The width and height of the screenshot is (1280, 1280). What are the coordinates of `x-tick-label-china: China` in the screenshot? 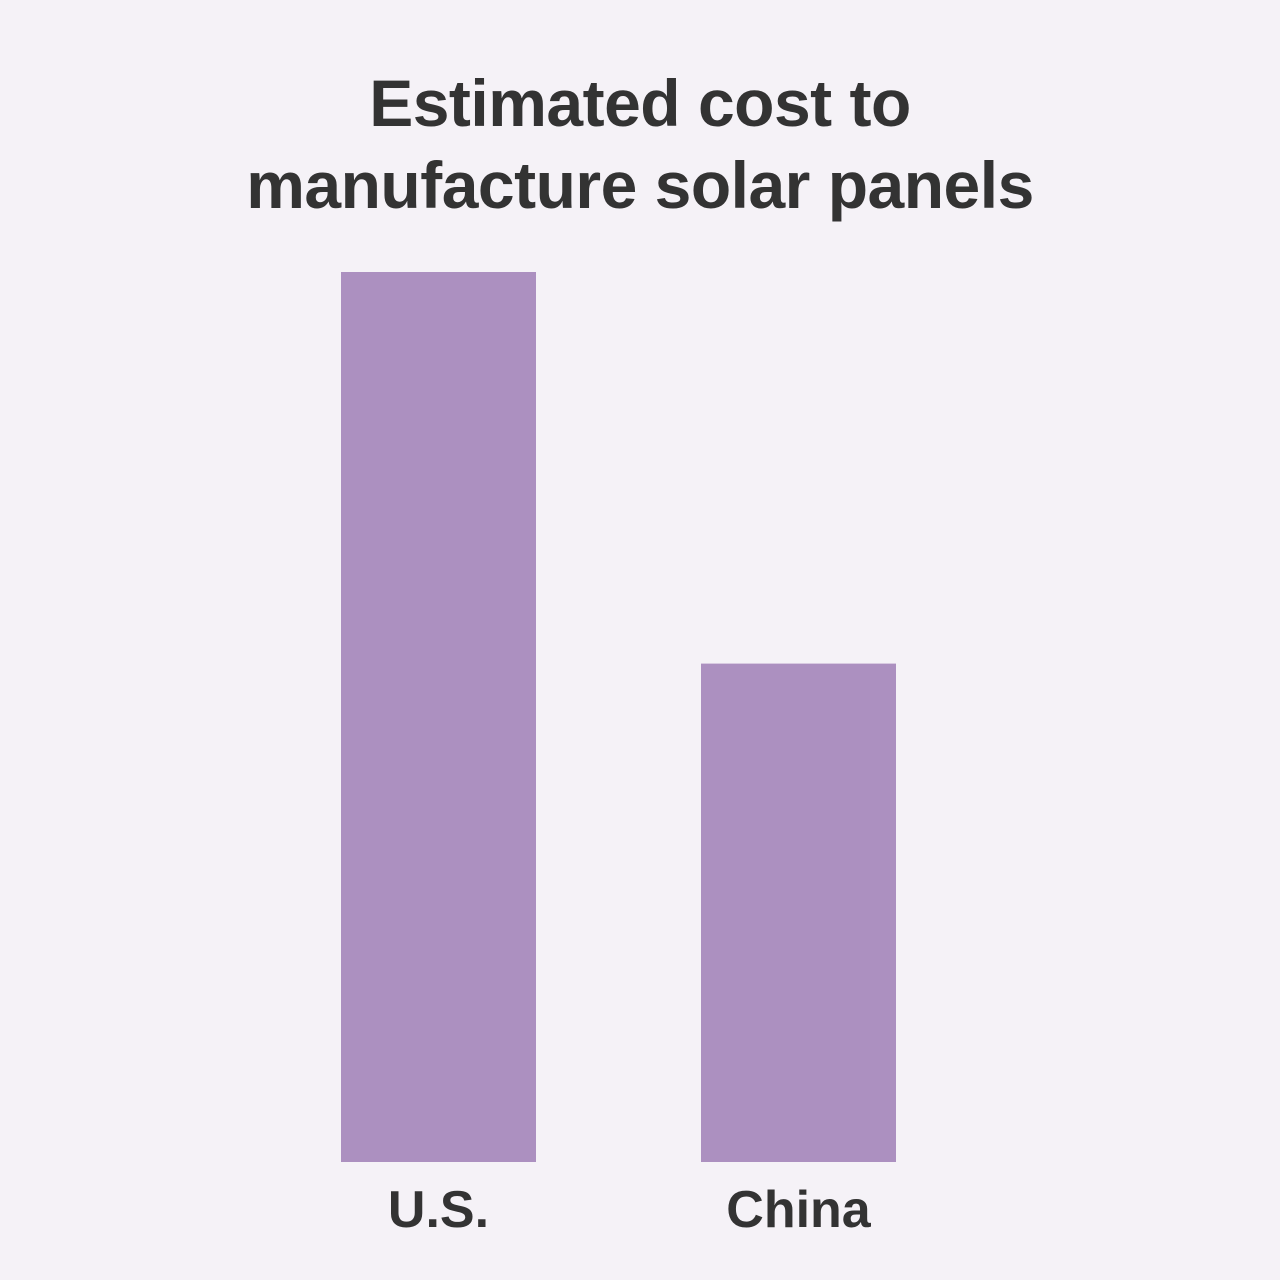 It's located at (799, 1210).